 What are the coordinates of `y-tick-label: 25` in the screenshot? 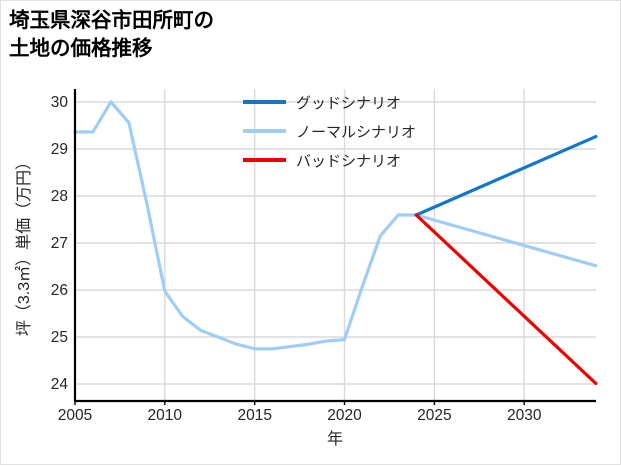 It's located at (59, 337).